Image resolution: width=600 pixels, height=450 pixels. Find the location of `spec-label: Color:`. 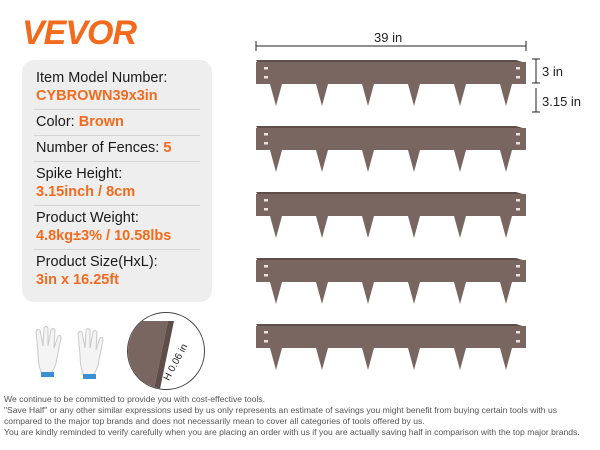

spec-label: Color: is located at coordinates (55, 122).